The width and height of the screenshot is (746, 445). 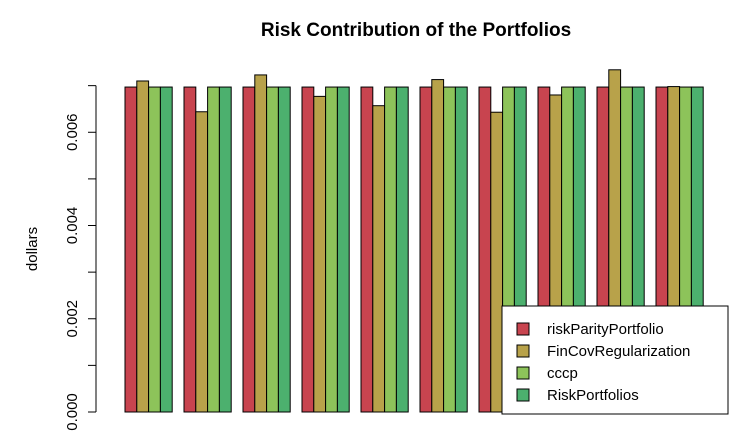 What do you see at coordinates (523, 329) in the screenshot?
I see `legend-swatch-riskParityPortfolio` at bounding box center [523, 329].